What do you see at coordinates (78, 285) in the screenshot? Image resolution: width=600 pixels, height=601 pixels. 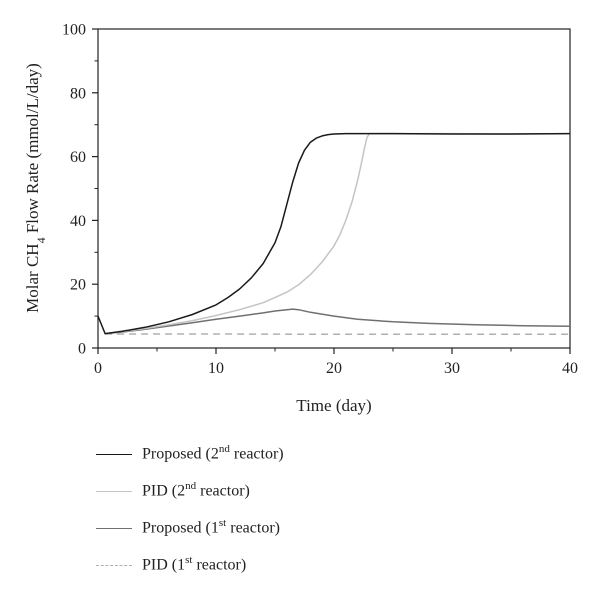 I see `y-tick-label: 20` at bounding box center [78, 285].